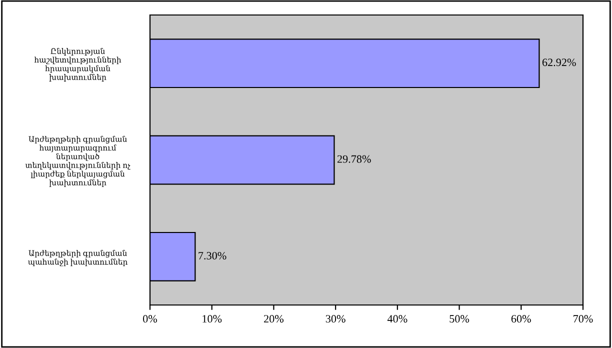 The height and width of the screenshot is (348, 612). Describe the element at coordinates (212, 256) in the screenshot. I see `data-label: 7.30%` at that location.